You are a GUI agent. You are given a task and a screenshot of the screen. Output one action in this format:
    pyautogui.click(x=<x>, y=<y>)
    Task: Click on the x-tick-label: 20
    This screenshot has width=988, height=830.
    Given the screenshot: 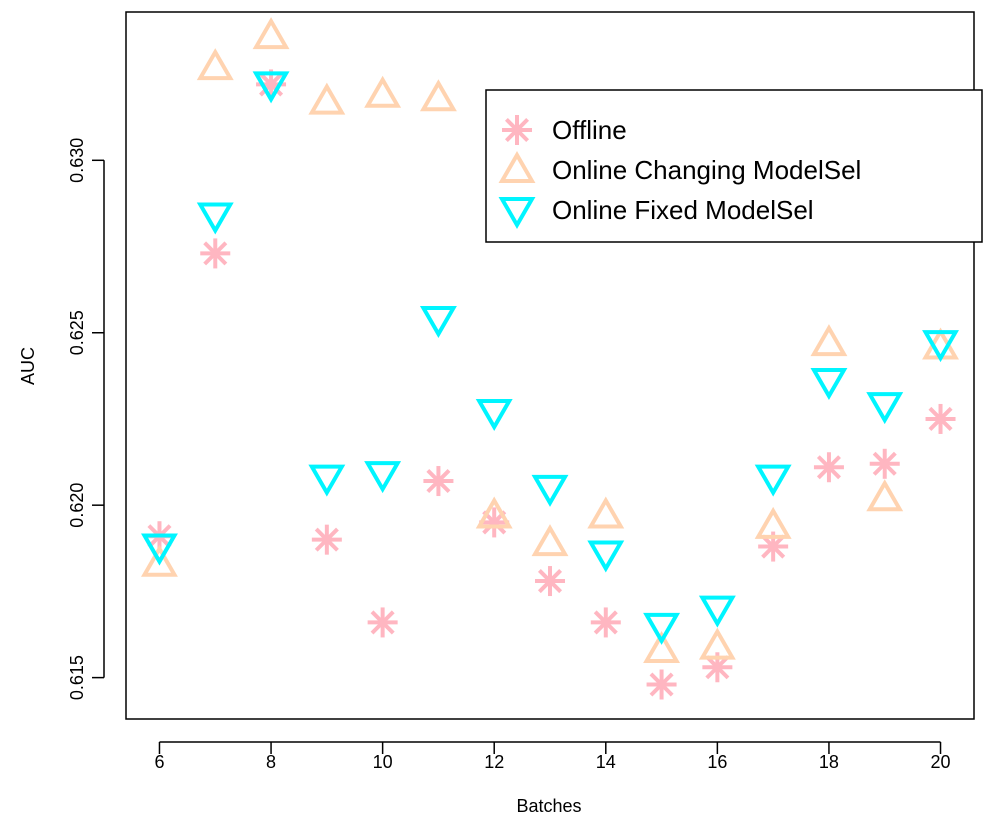 What is the action you would take?
    pyautogui.click(x=941, y=762)
    